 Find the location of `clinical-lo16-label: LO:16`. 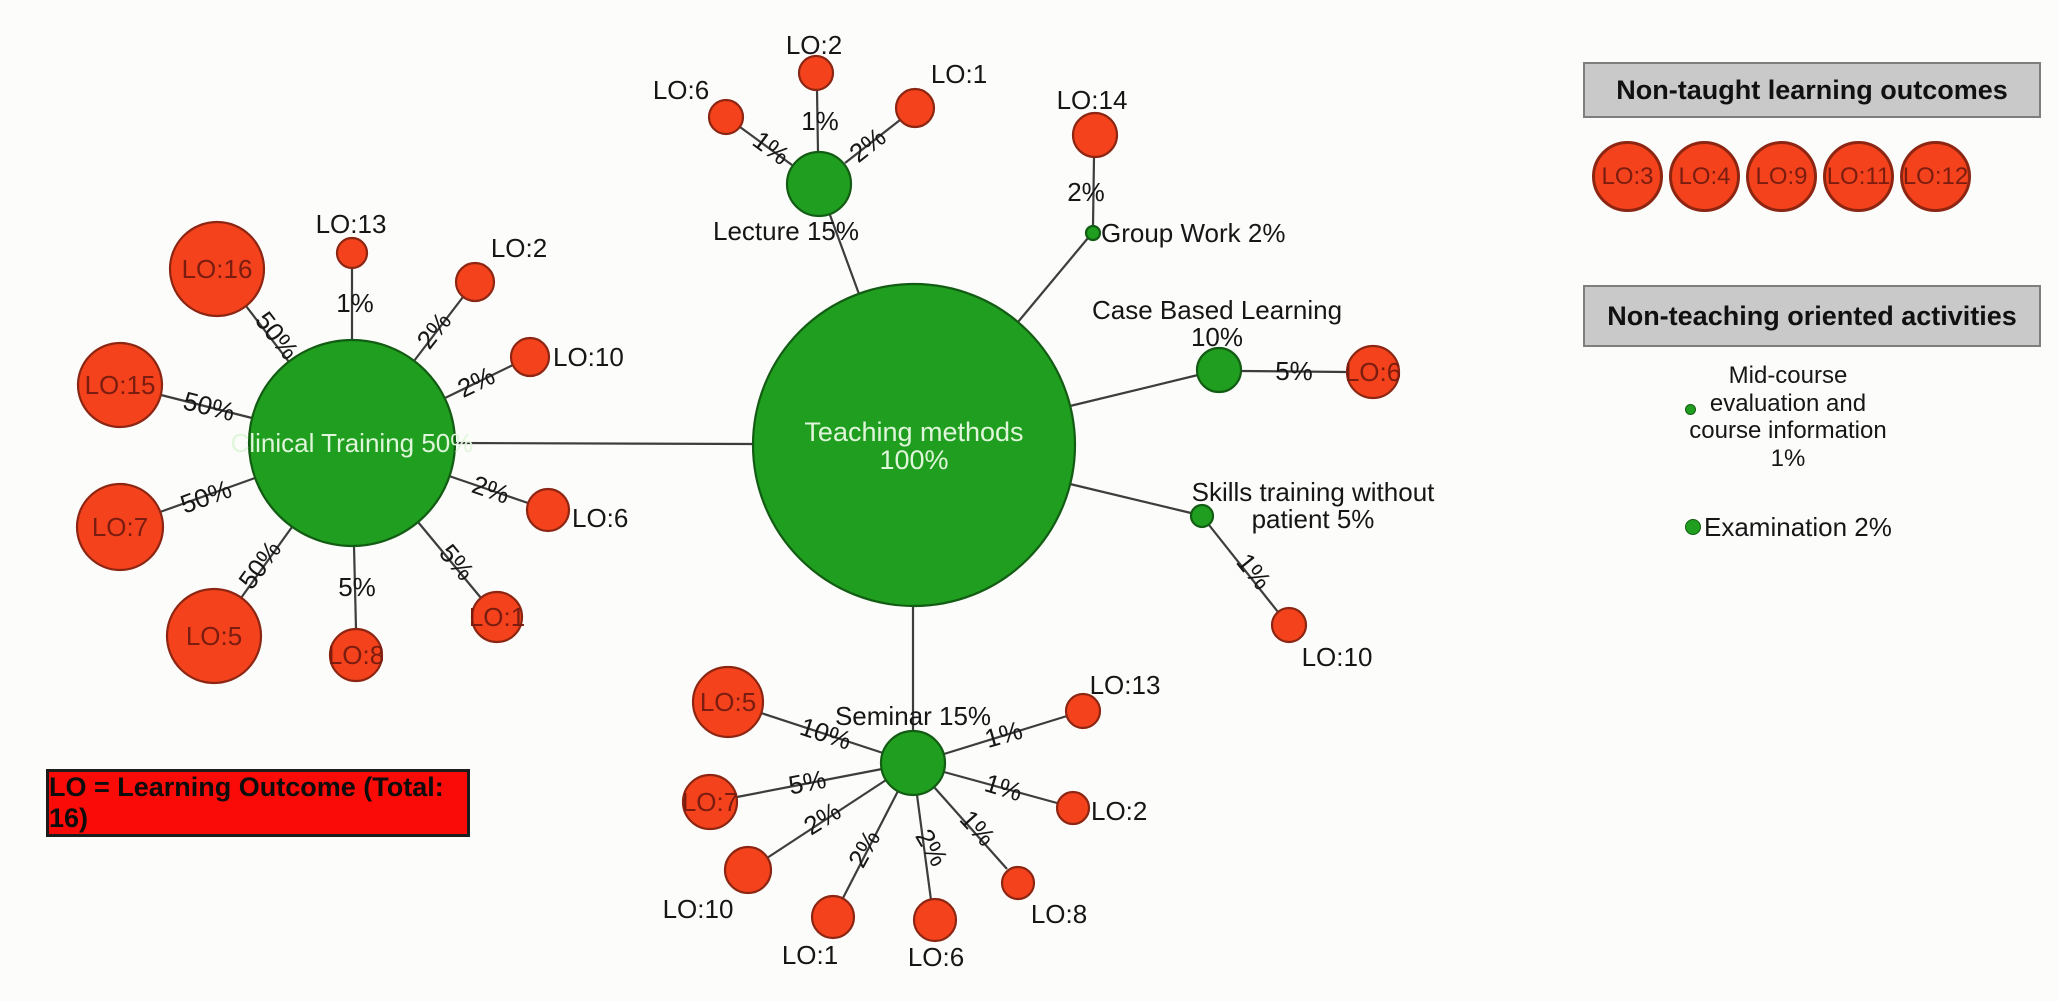

clinical-lo16-label: LO:16 is located at coordinates (217, 269).